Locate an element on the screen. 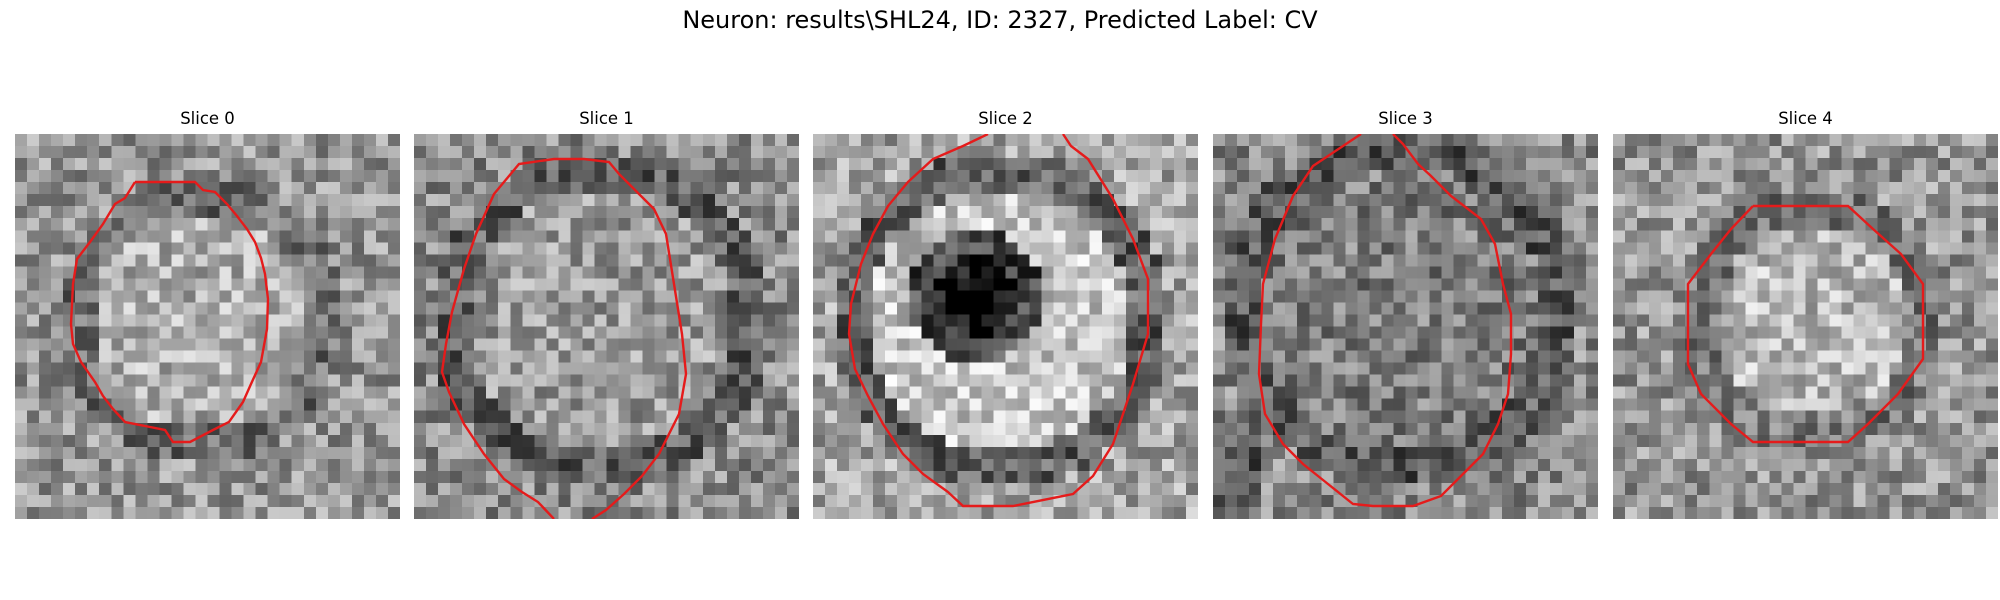 This screenshot has height=600, width=2000. slice-title-1: Slice 1 is located at coordinates (606, 118).